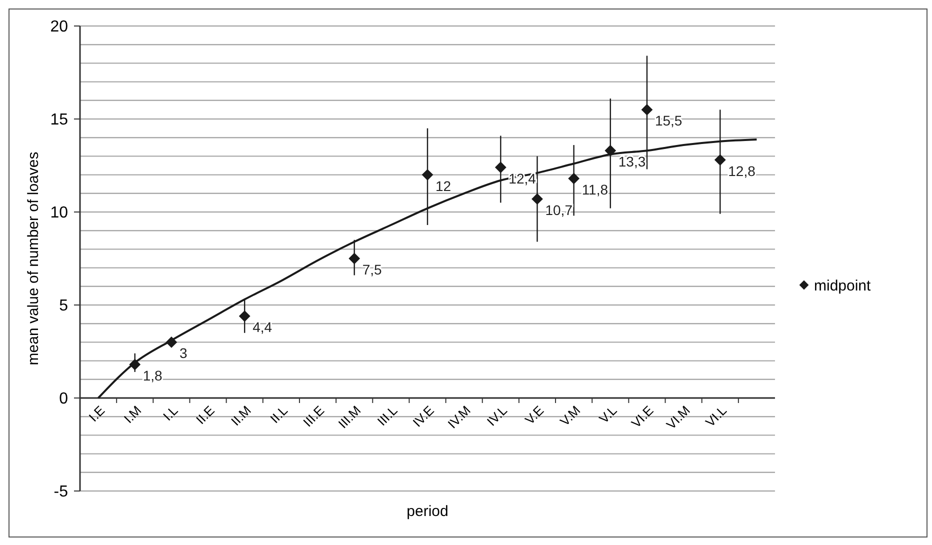 This screenshot has height=545, width=932. Describe the element at coordinates (742, 170) in the screenshot. I see `data-label: 12,8` at that location.